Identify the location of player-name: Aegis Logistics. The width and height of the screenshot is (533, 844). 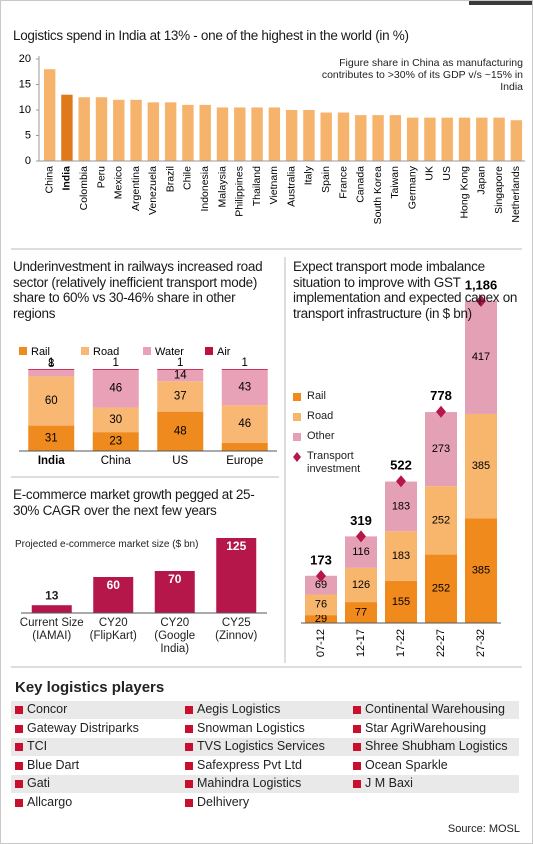
(239, 709).